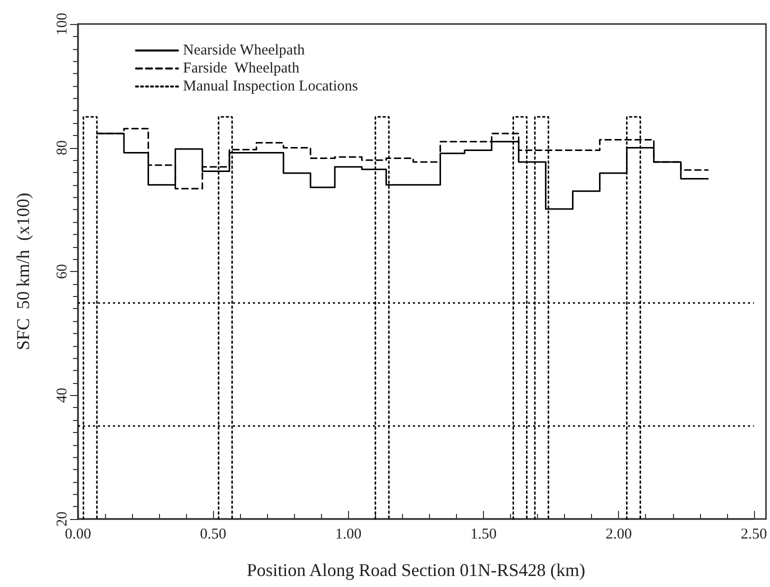 The height and width of the screenshot is (587, 770). I want to click on y-tick-label: 100, so click(62, 24).